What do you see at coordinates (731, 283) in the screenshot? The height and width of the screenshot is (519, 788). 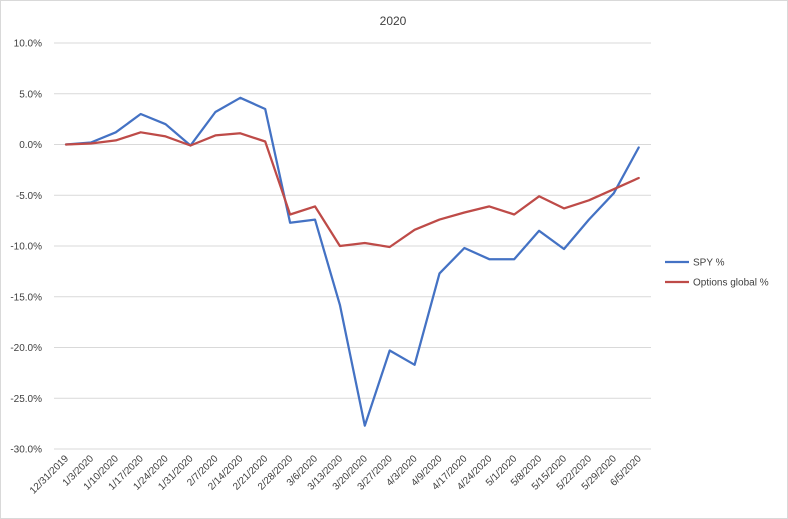 I see `legend-label: Options global %` at bounding box center [731, 283].